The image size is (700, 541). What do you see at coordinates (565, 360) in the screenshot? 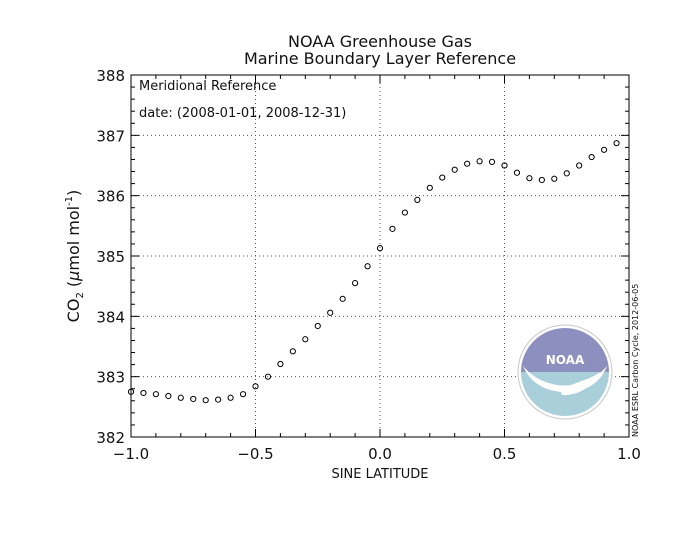
I see `noaa-logo-text: NOAA` at bounding box center [565, 360].